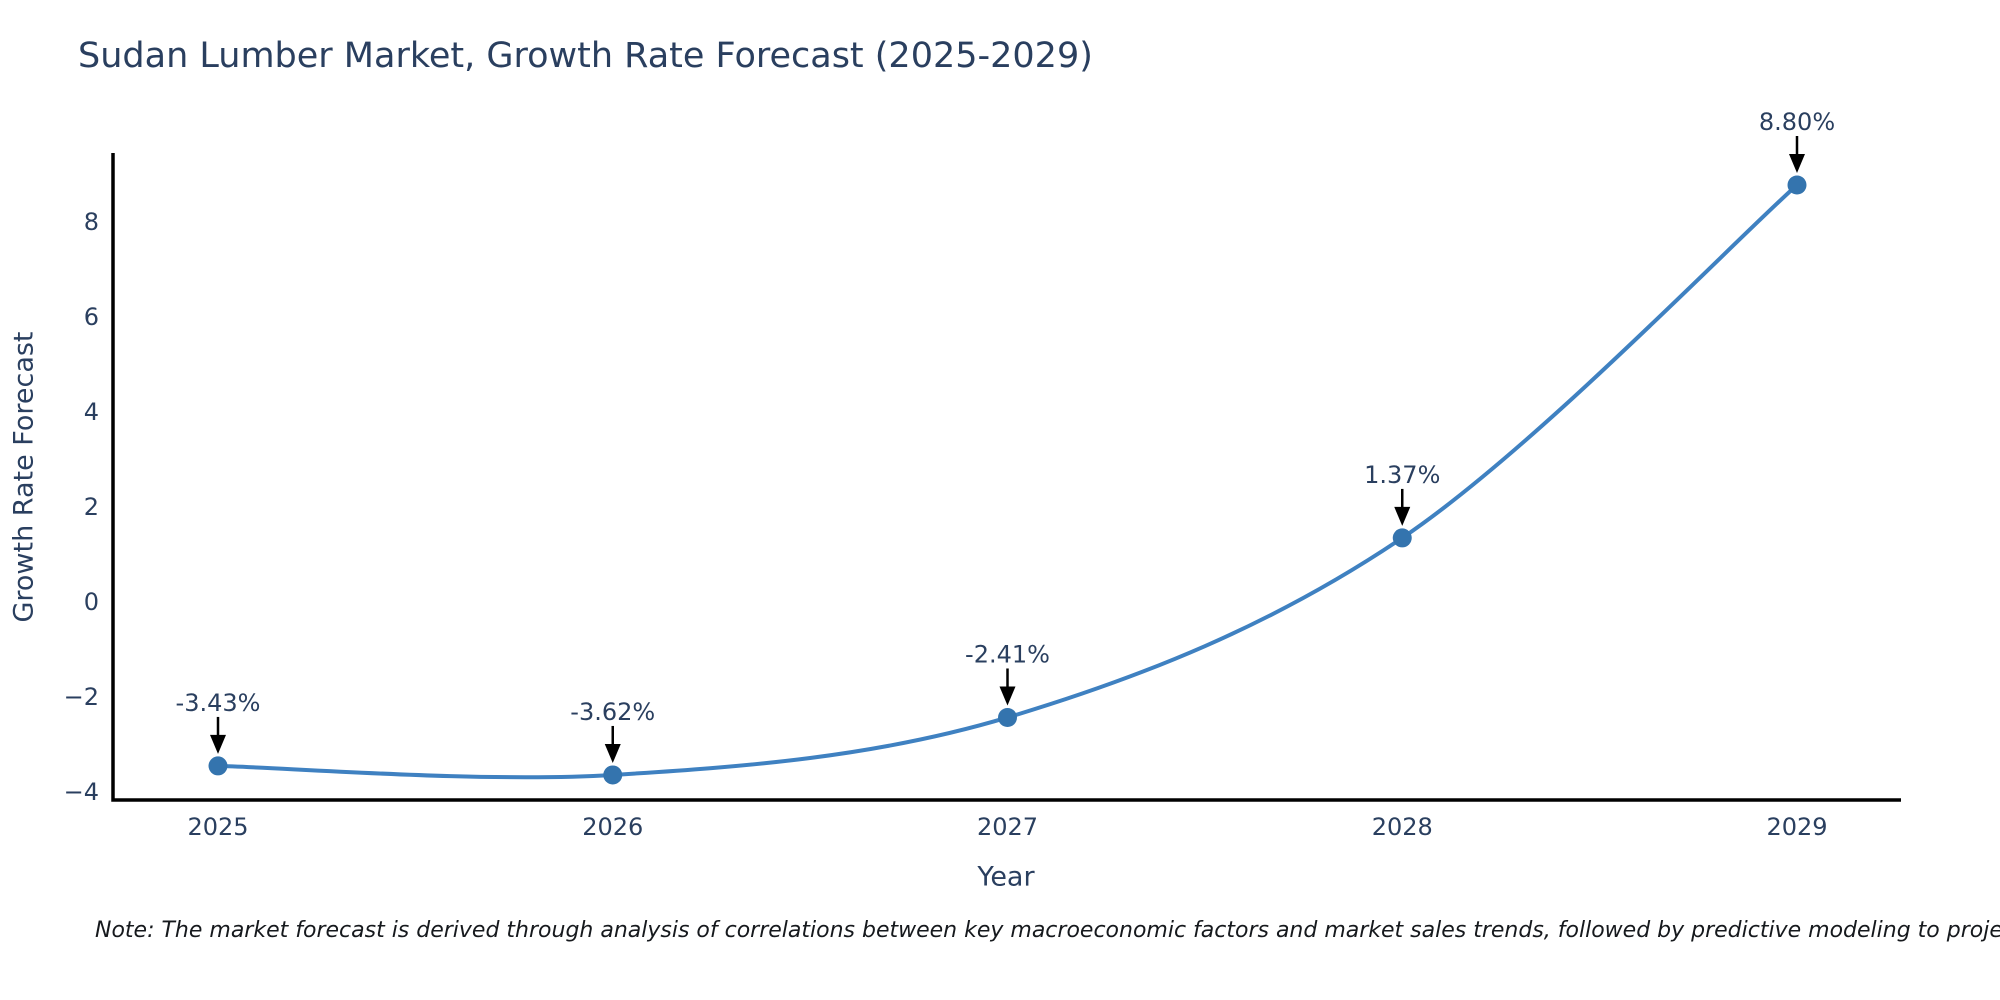 The height and width of the screenshot is (1000, 2000). Describe the element at coordinates (612, 753) in the screenshot. I see `annotation-arrowhead-2026` at that location.